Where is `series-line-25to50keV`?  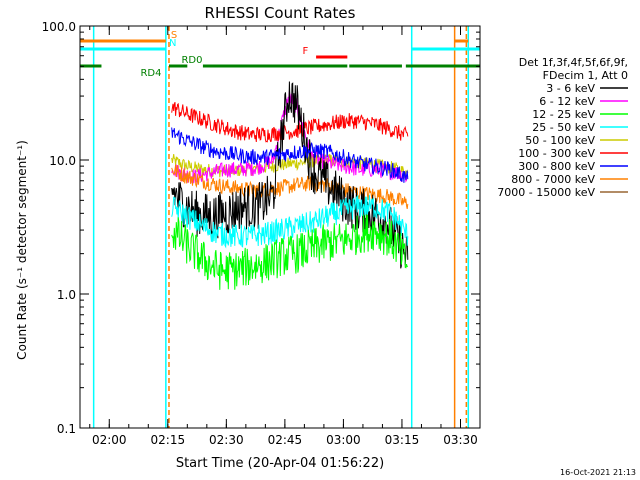 series-line-25to50keV is located at coordinates (290, 222).